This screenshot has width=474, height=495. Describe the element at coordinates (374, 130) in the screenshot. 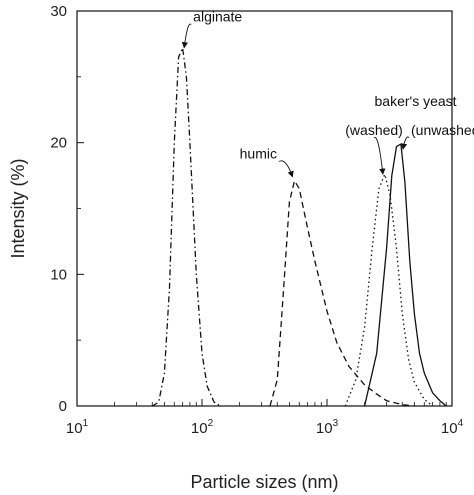

I see `annotation-label: (washed)` at that location.